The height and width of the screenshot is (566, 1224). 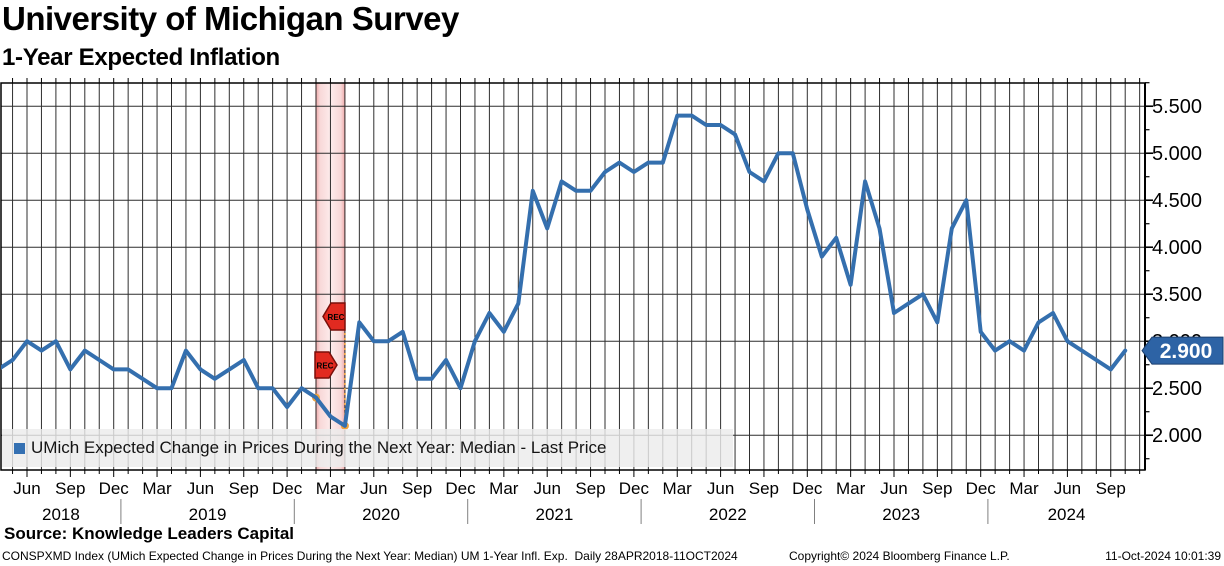 I want to click on svg-text: 5.500, so click(x=1177, y=107).